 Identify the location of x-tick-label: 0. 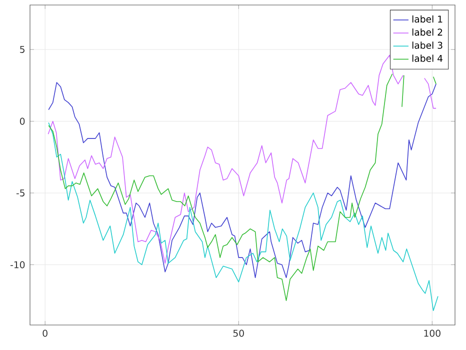
(45, 333).